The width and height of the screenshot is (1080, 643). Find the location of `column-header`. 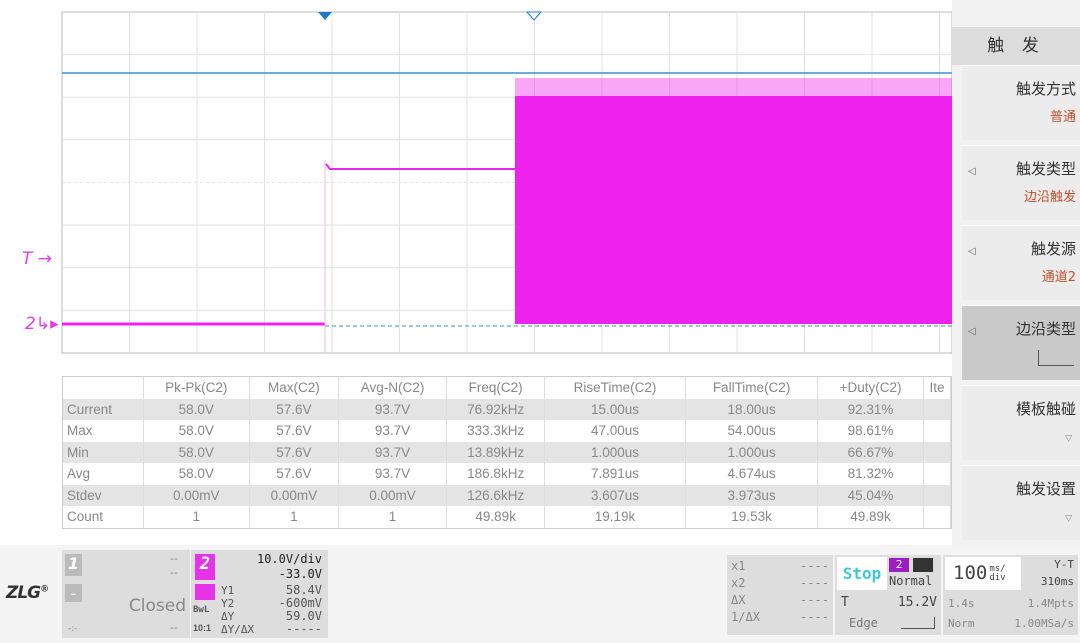

column-header is located at coordinates (103, 388).